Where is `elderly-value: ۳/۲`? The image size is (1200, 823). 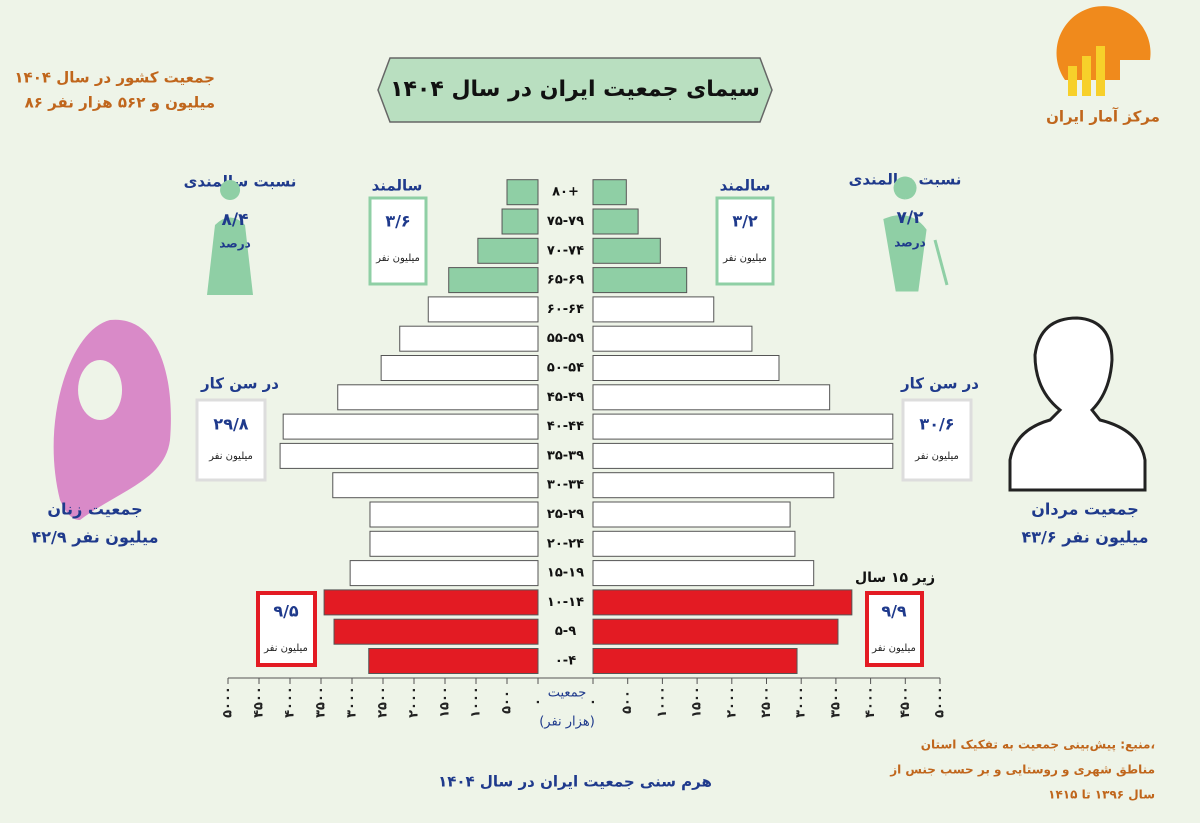 elderly-value: ۳/۲ is located at coordinates (745, 221).